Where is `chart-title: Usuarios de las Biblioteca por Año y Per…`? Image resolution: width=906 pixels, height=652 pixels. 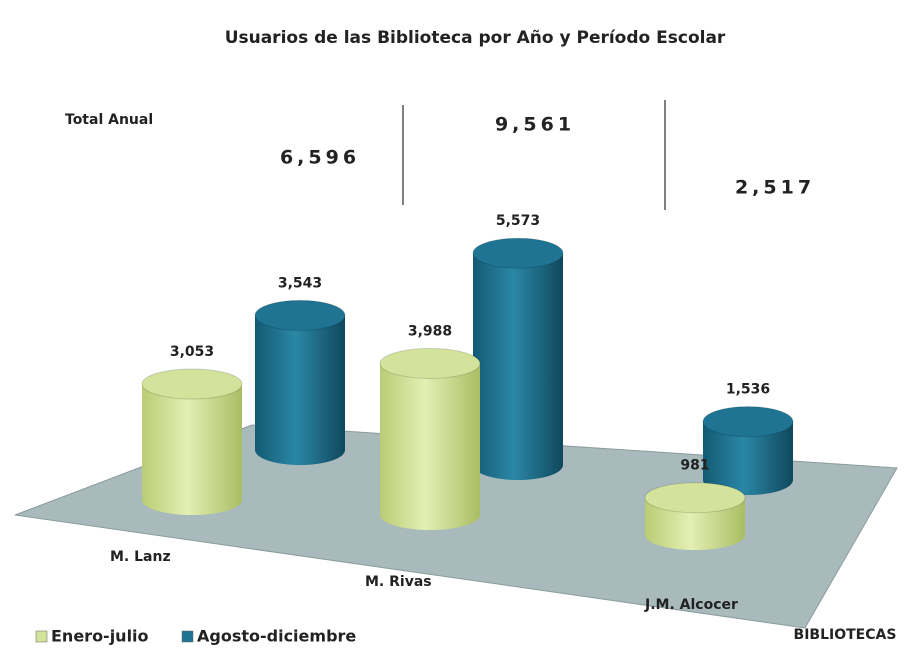
chart-title: Usuarios de las Biblioteca por Año y Per… is located at coordinates (475, 38).